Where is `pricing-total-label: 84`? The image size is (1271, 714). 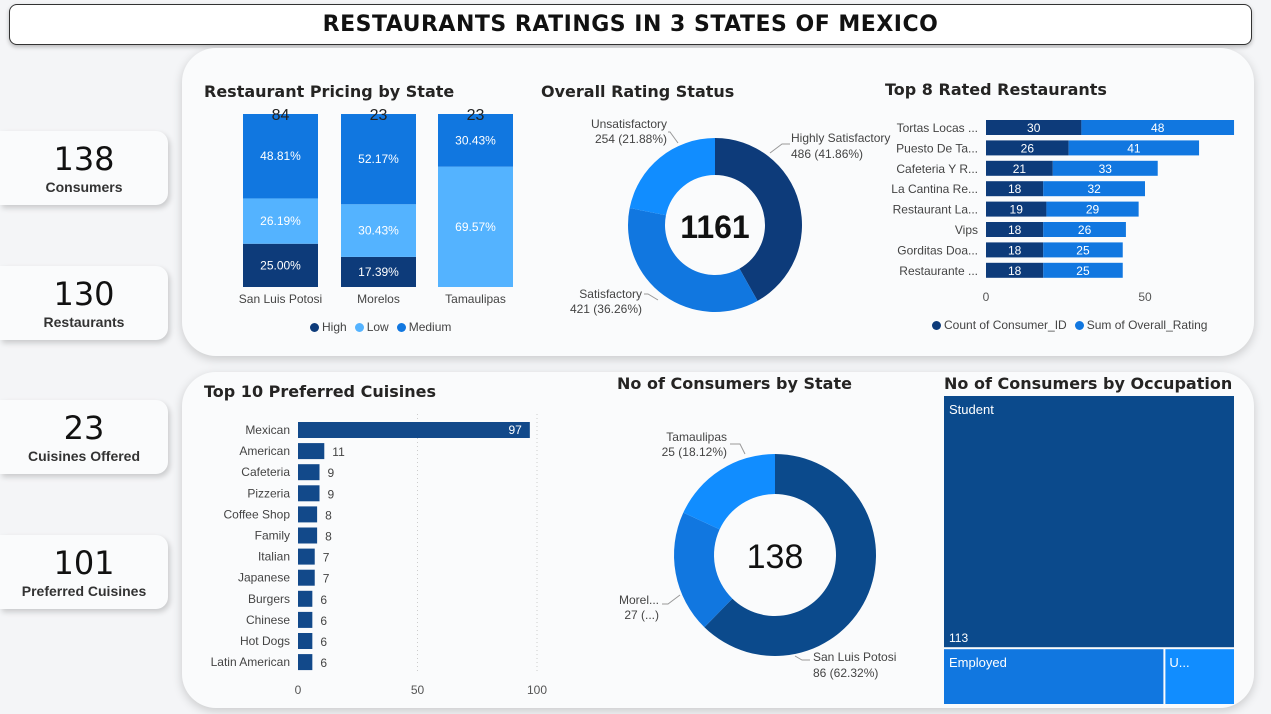 pricing-total-label: 84 is located at coordinates (281, 115).